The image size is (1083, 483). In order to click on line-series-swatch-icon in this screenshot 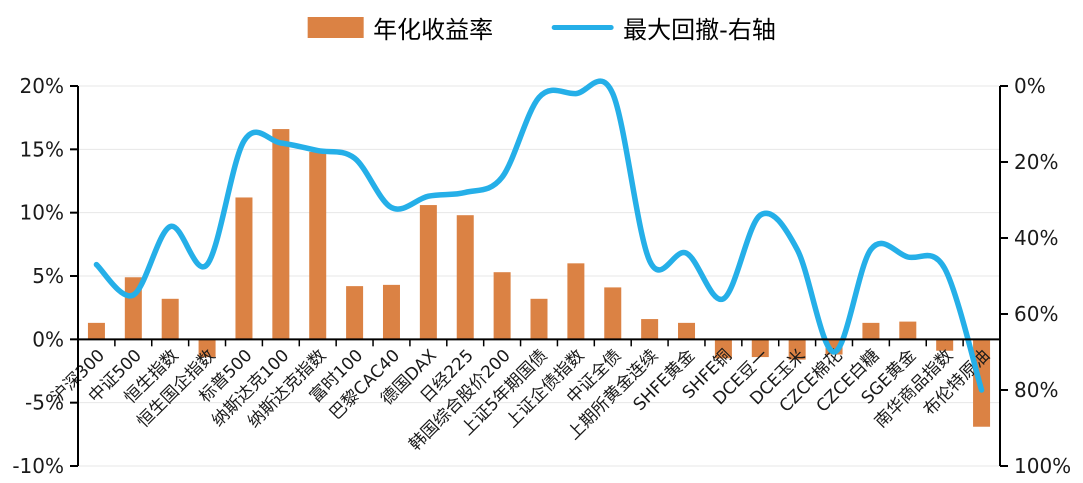, I will do `click(582, 27)`.